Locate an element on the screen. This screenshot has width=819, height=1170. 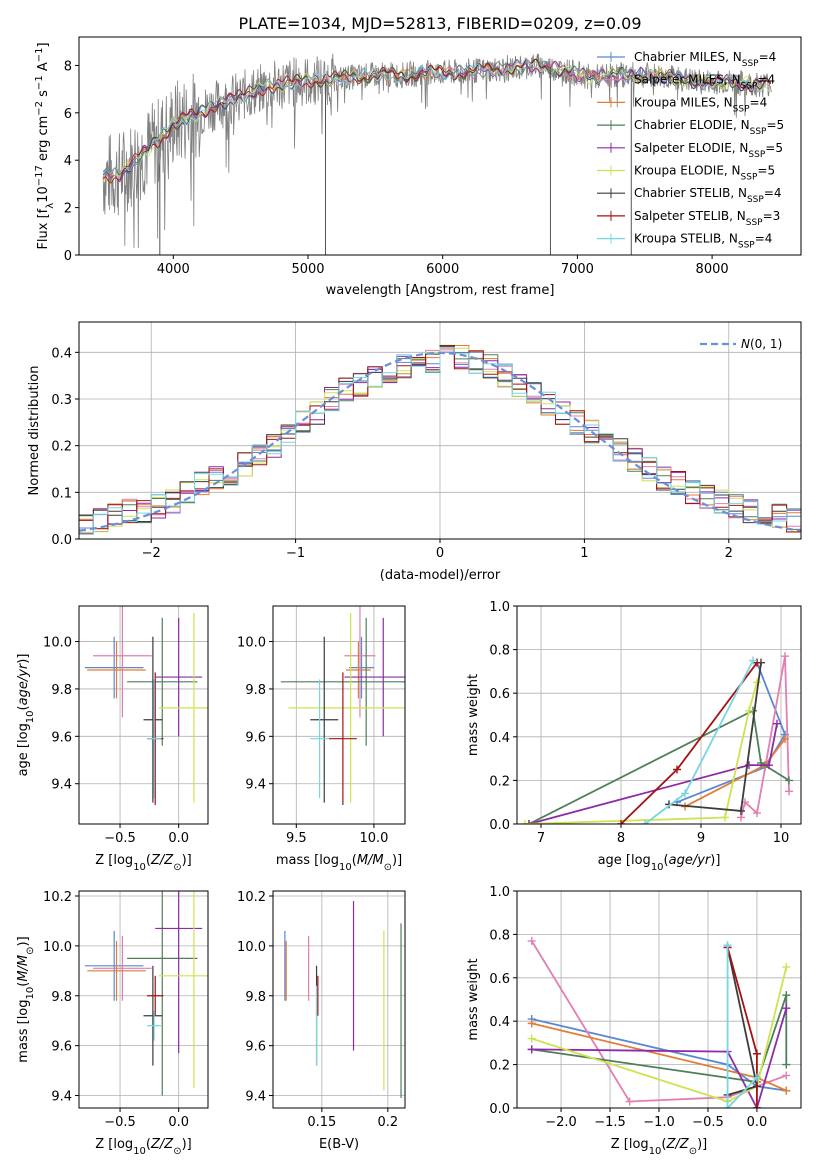
y-tick-label: 4 is located at coordinates (68, 161).